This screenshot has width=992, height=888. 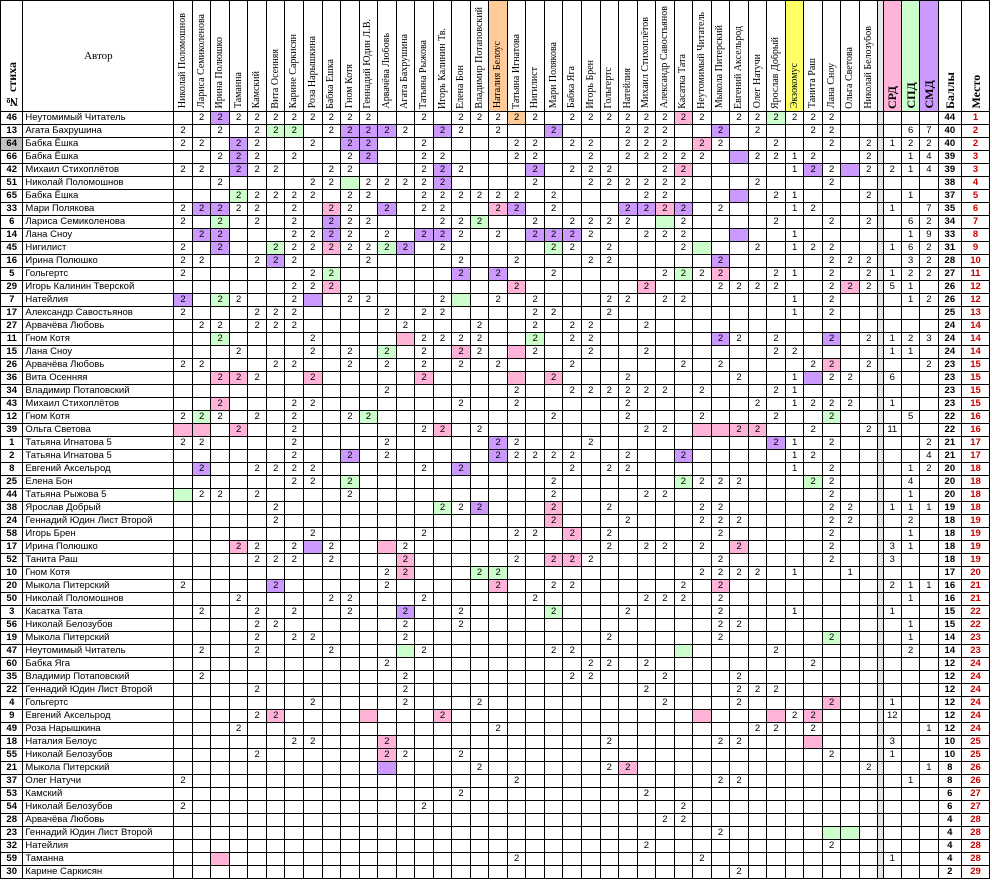 What do you see at coordinates (892, 118) in the screenshot?
I see `srd-cell` at bounding box center [892, 118].